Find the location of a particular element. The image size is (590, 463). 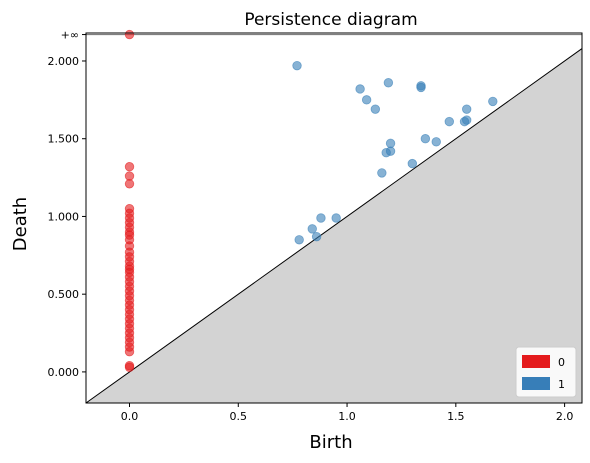

chart-title: Persistence diagram is located at coordinates (330, 20).